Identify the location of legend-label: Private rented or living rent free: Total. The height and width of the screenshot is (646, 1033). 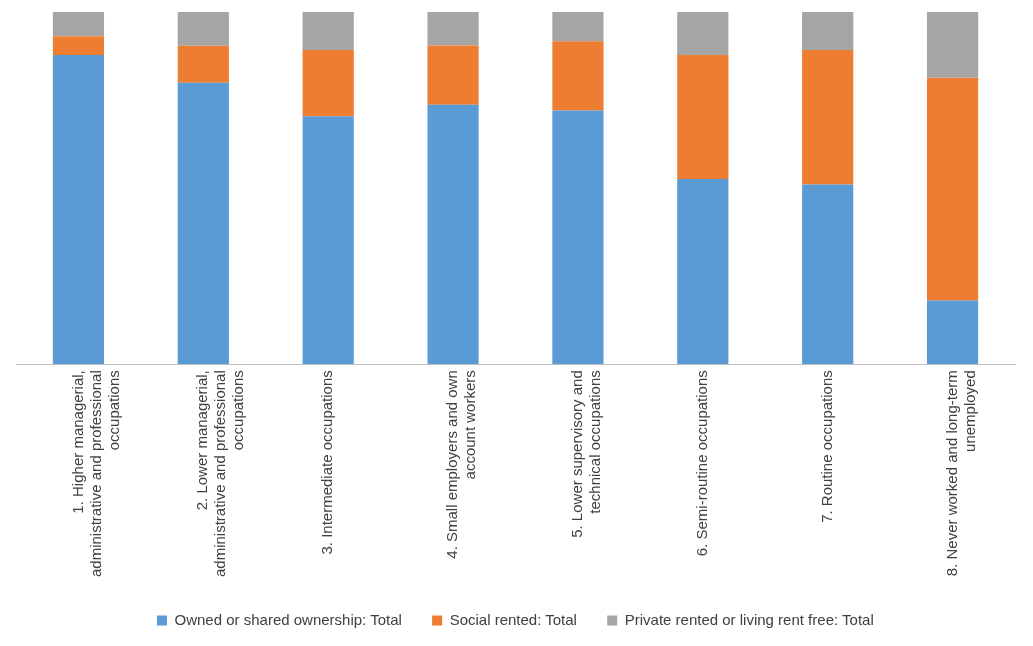
(749, 619).